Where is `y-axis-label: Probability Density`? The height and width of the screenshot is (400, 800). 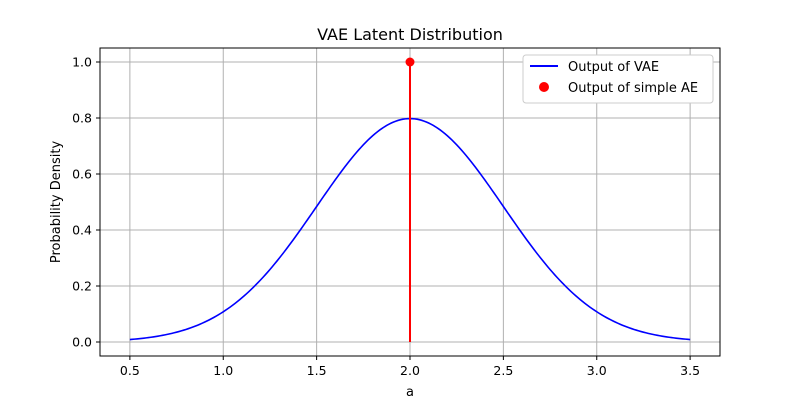 y-axis-label: Probability Density is located at coordinates (56, 202).